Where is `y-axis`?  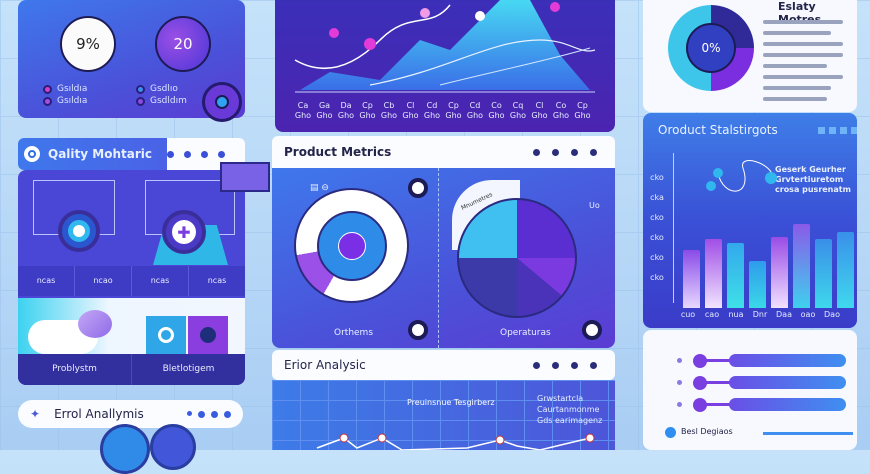
y-axis is located at coordinates (673, 228).